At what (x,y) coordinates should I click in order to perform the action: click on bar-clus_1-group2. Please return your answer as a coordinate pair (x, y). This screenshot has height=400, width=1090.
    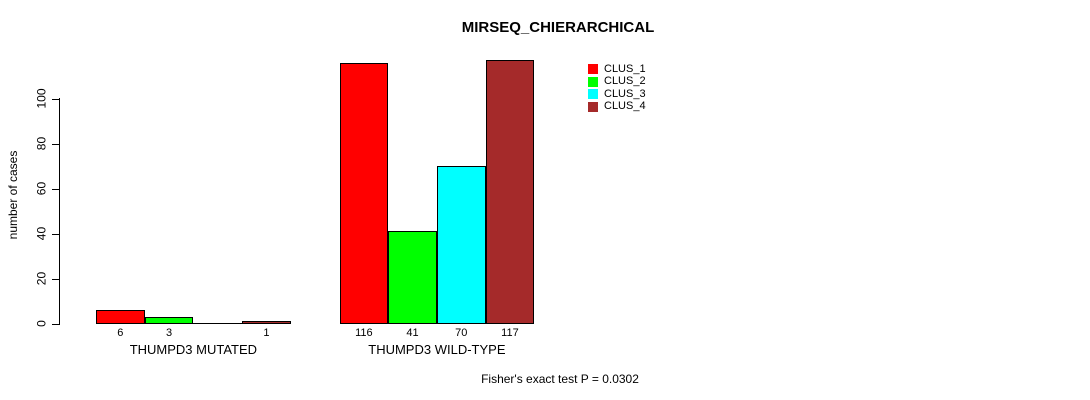
    Looking at the image, I should click on (364, 193).